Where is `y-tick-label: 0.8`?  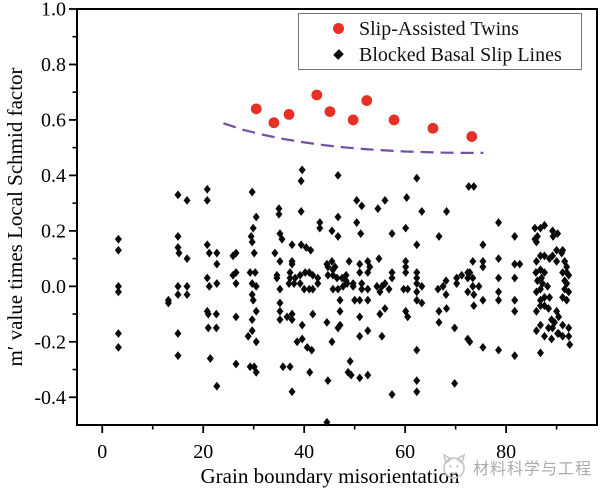 y-tick-label: 0.8 is located at coordinates (53, 65).